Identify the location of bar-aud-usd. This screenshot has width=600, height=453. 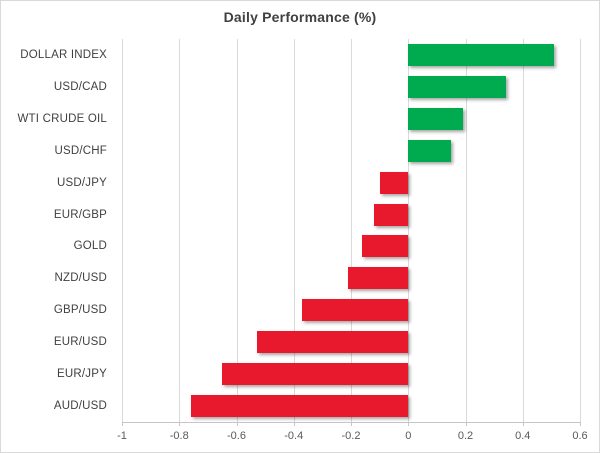
(299, 406).